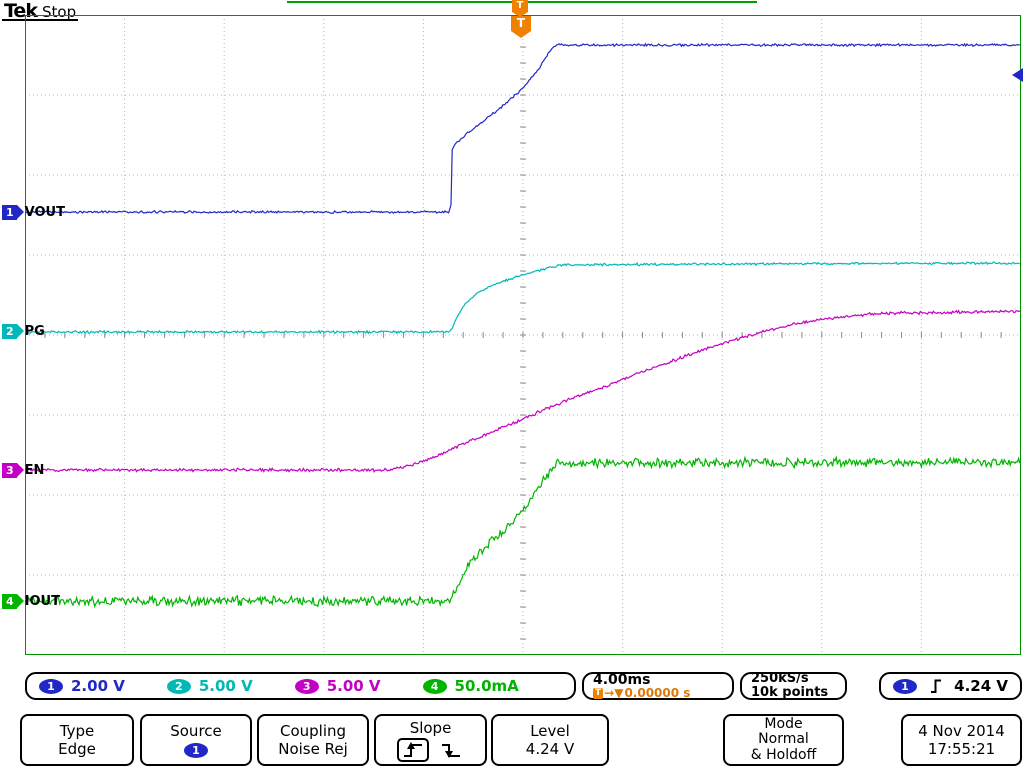 This screenshot has height=768, width=1024. I want to click on rising-slope-button, so click(412, 749).